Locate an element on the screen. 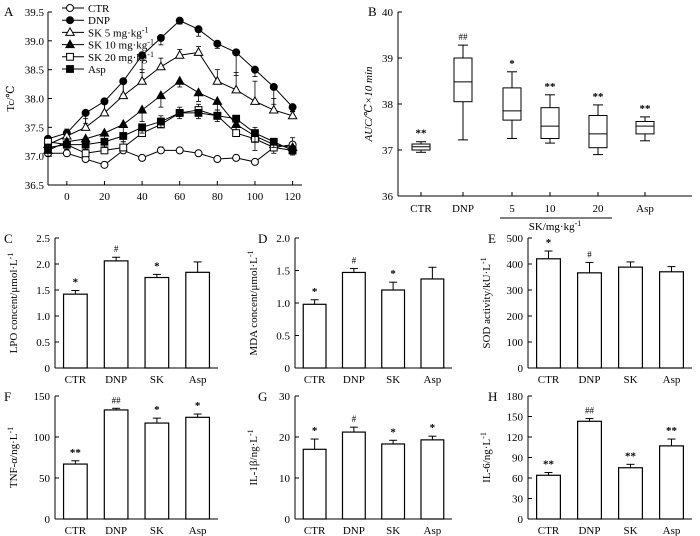 The height and width of the screenshot is (536, 700). x-tick-label: 80 is located at coordinates (218, 197).